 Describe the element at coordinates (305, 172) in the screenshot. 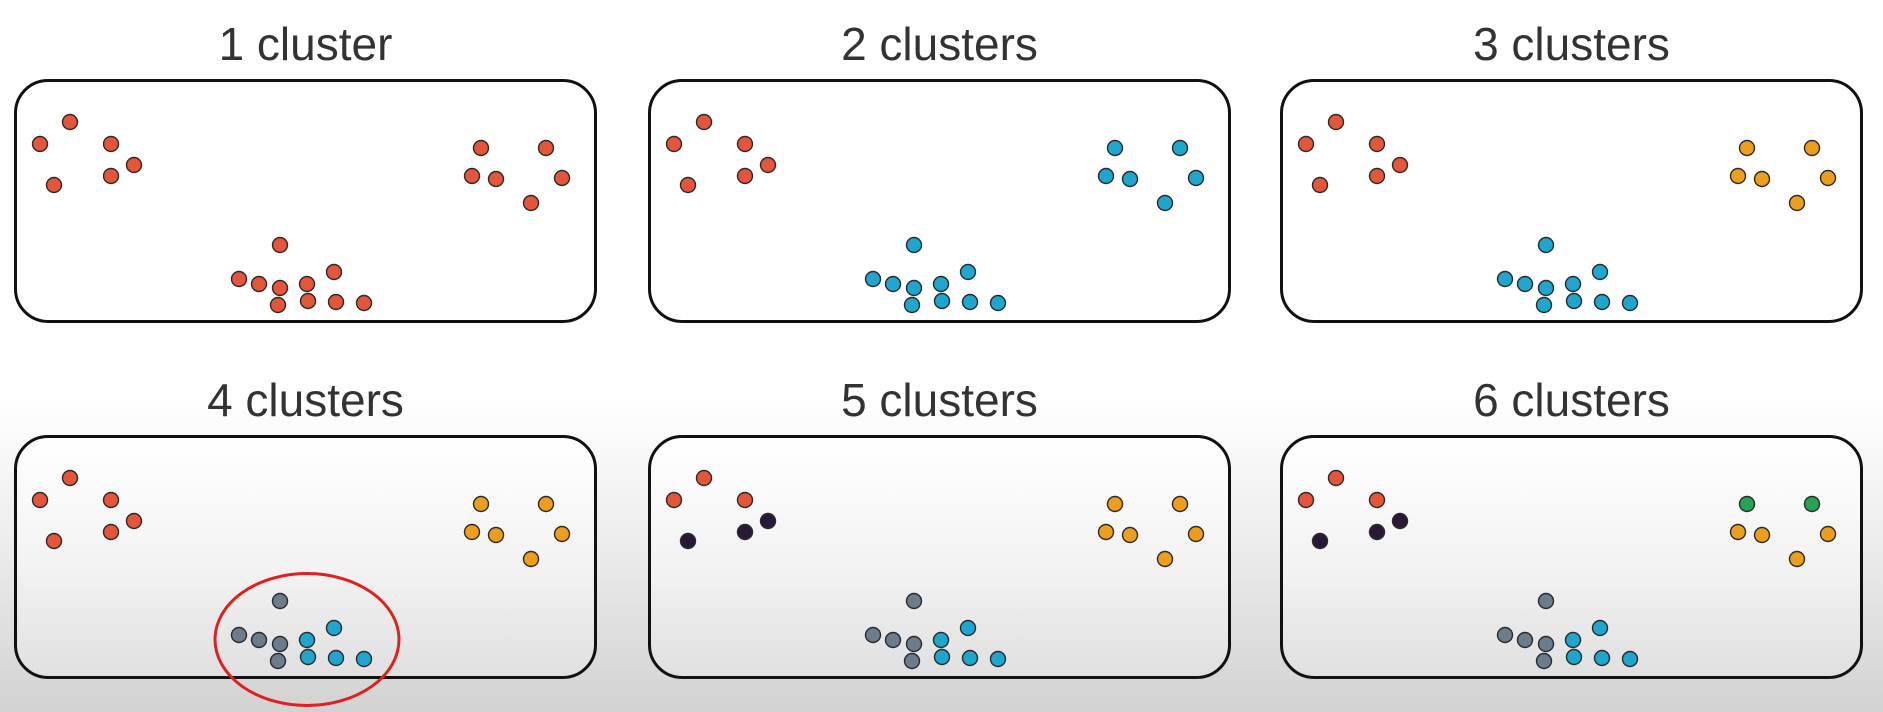

I see `panel-1-cluster: 1 cluster` at that location.